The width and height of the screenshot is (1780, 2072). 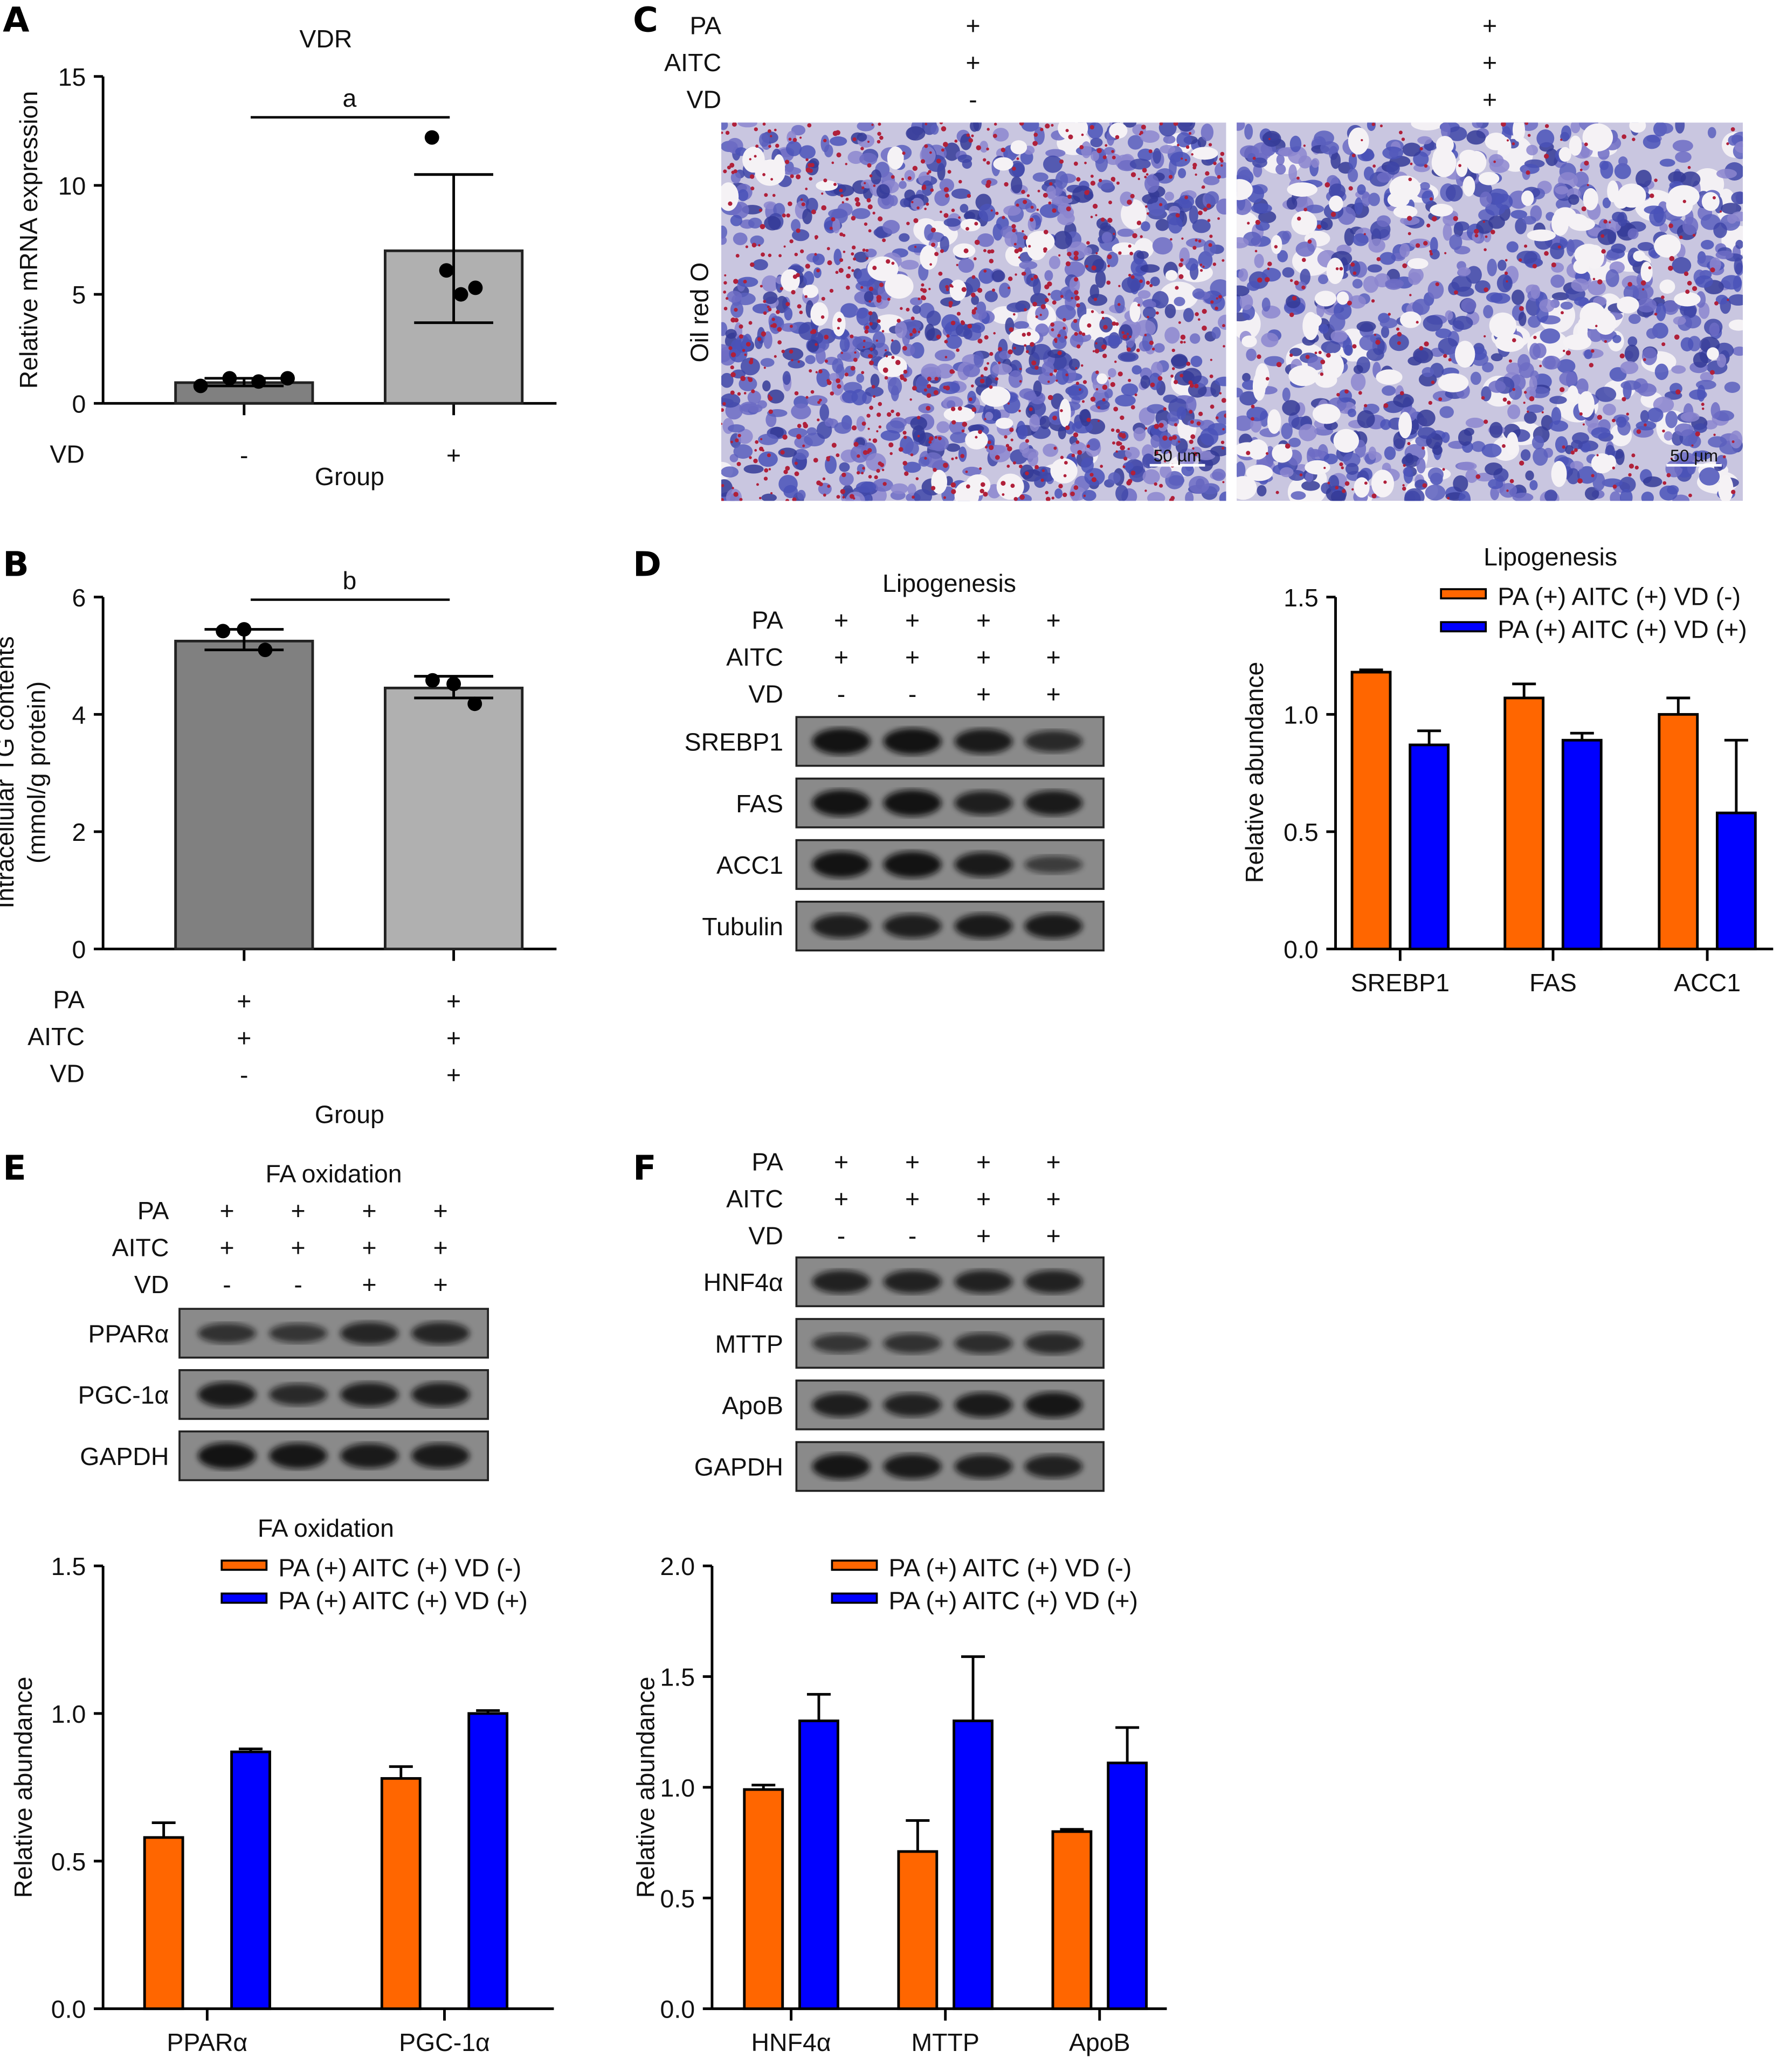 I want to click on condition-label-vd: VD, so click(x=703, y=100).